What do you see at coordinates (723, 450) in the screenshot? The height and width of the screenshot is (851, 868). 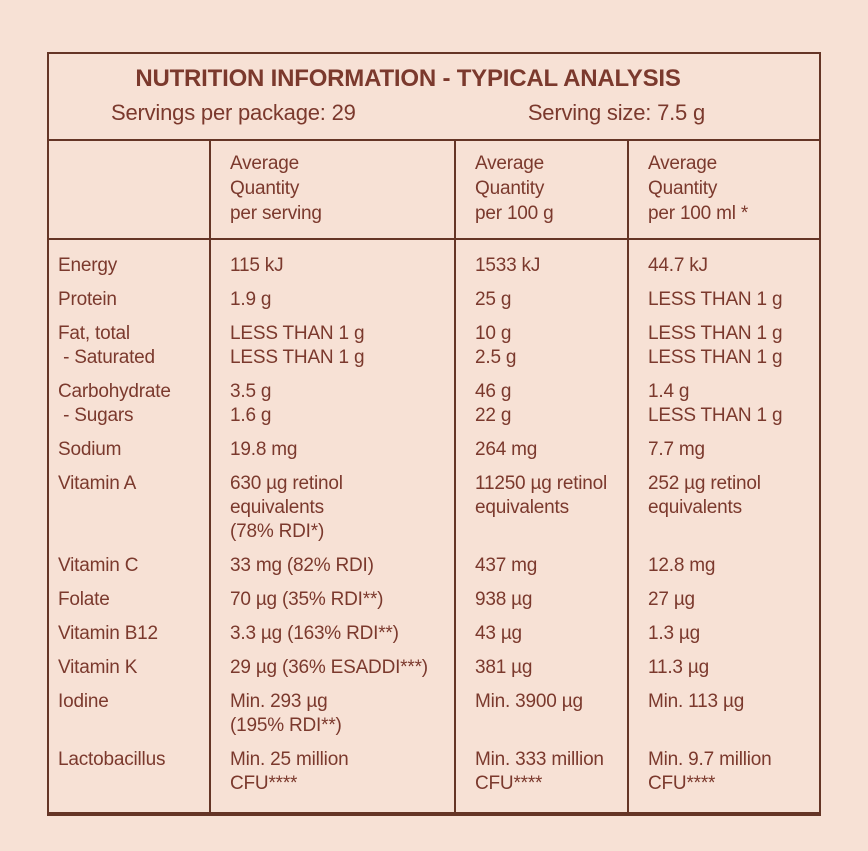 I see `value-per-100ml: 7.7 mg` at bounding box center [723, 450].